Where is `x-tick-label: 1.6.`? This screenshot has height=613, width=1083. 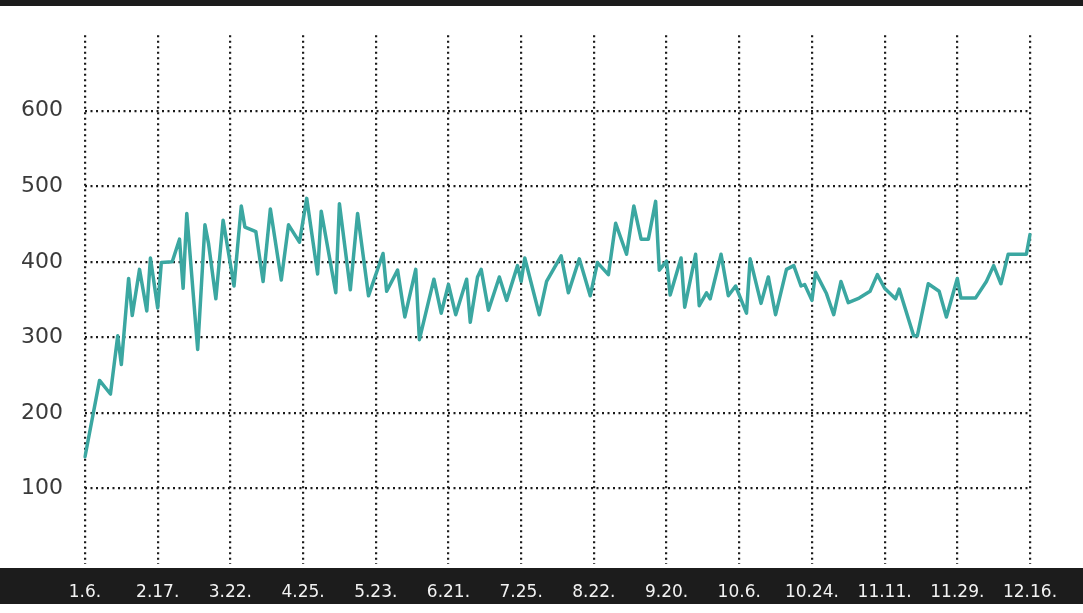 x-tick-label: 1.6. is located at coordinates (85, 590).